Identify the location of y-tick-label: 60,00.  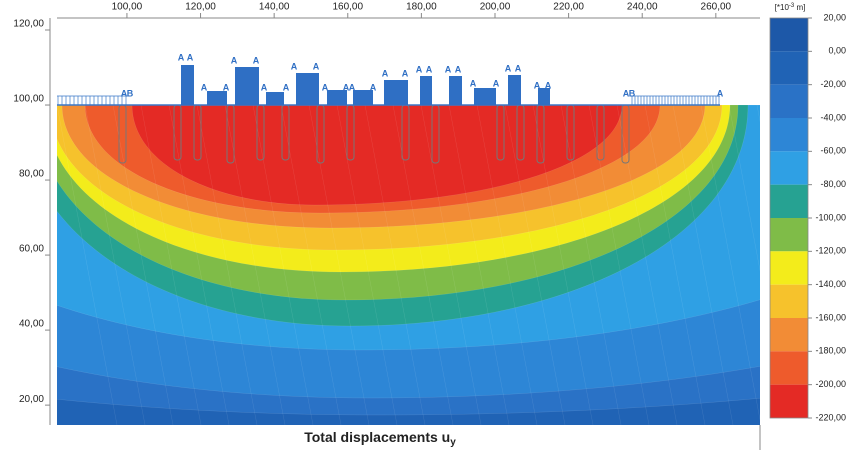
(31, 249).